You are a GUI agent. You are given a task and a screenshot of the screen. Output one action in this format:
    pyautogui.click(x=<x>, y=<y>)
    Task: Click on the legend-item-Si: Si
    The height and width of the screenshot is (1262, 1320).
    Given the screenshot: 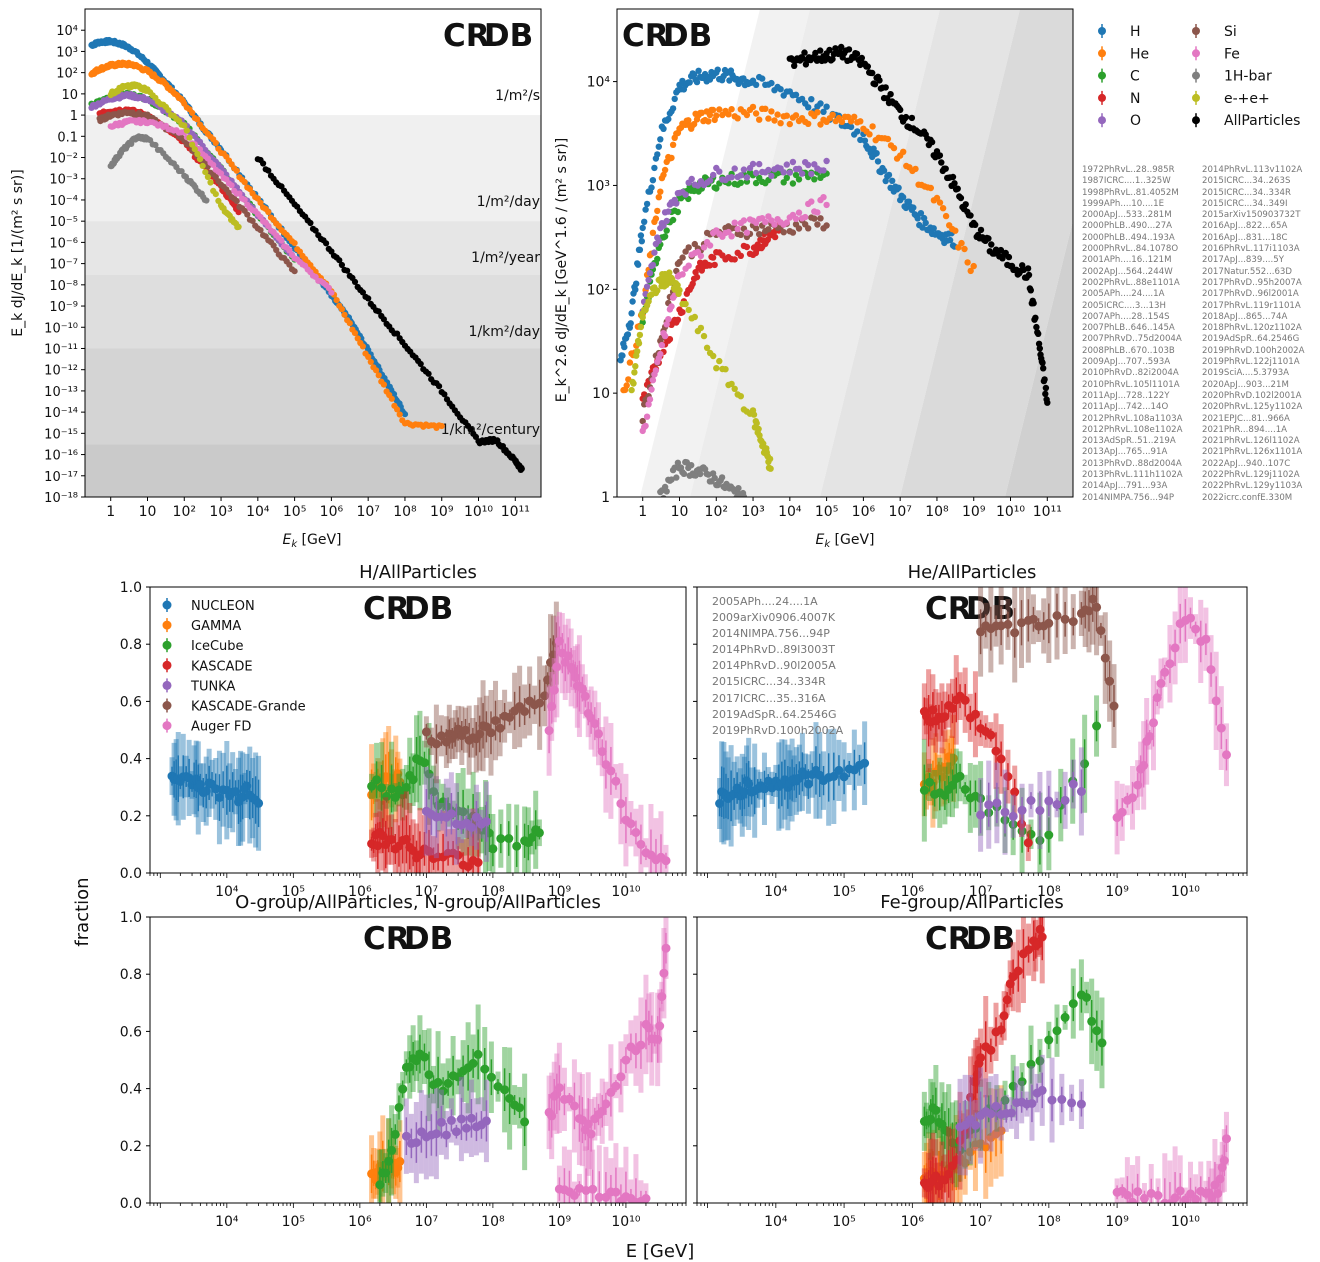 What is the action you would take?
    pyautogui.click(x=1214, y=32)
    